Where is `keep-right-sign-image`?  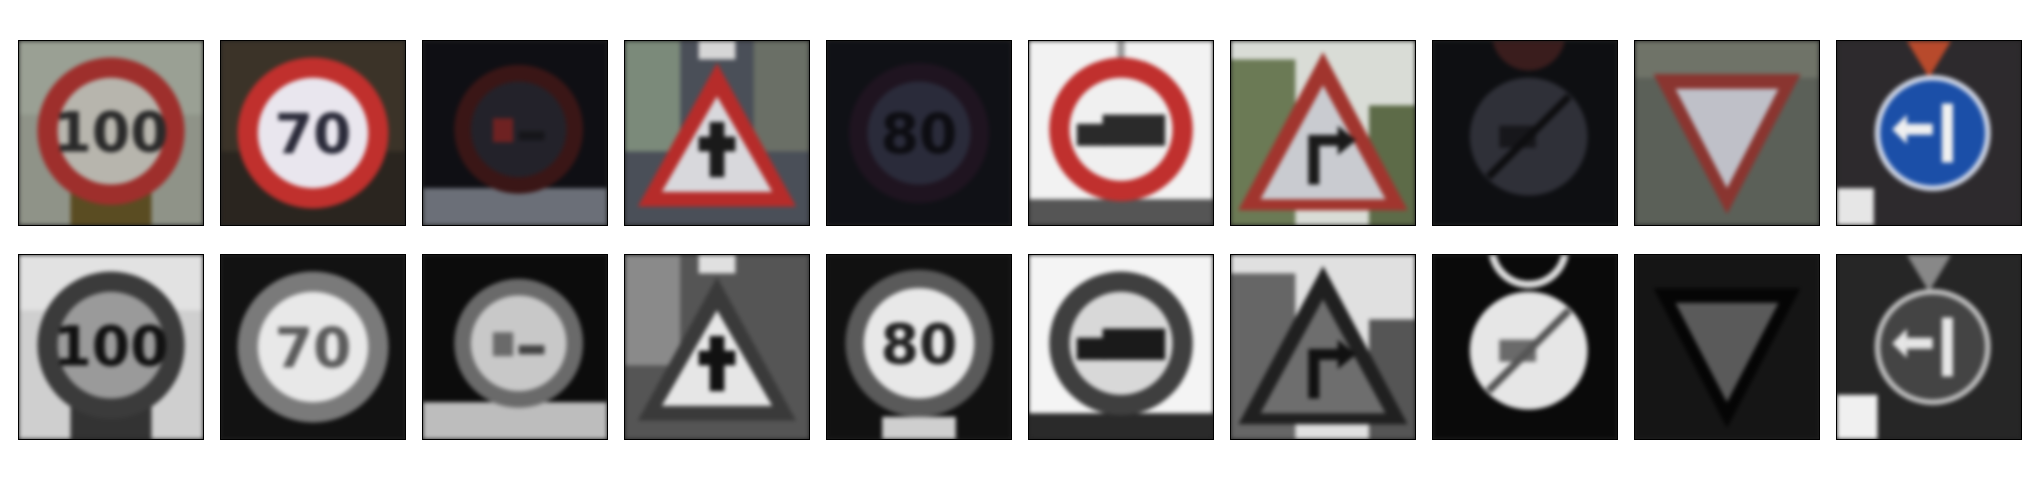 keep-right-sign-image is located at coordinates (1929, 133).